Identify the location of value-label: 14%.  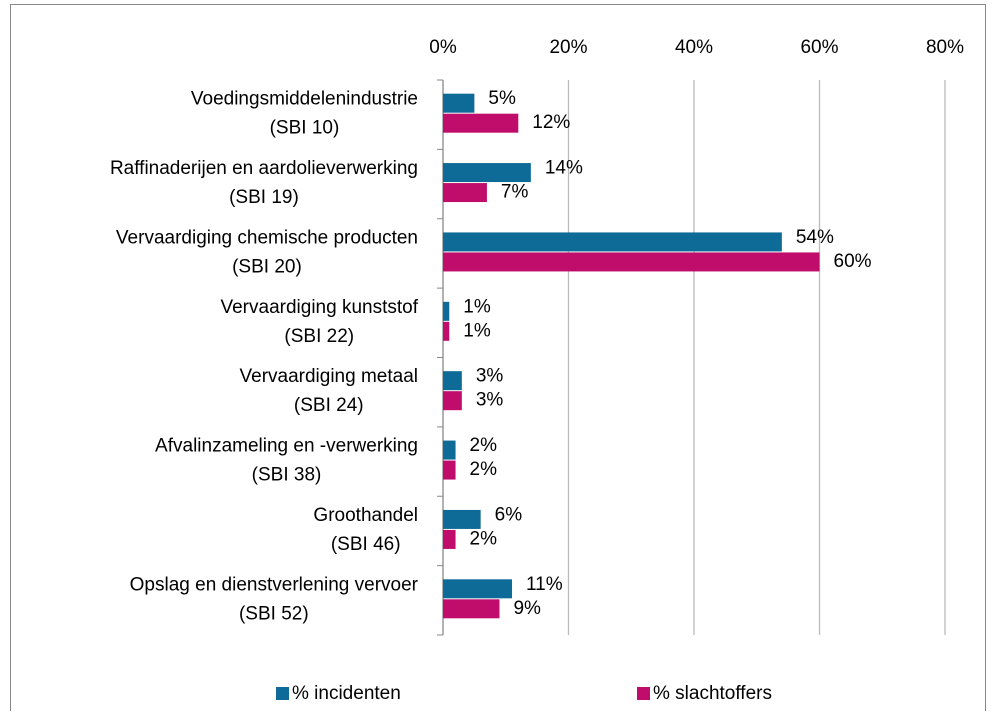
(564, 168).